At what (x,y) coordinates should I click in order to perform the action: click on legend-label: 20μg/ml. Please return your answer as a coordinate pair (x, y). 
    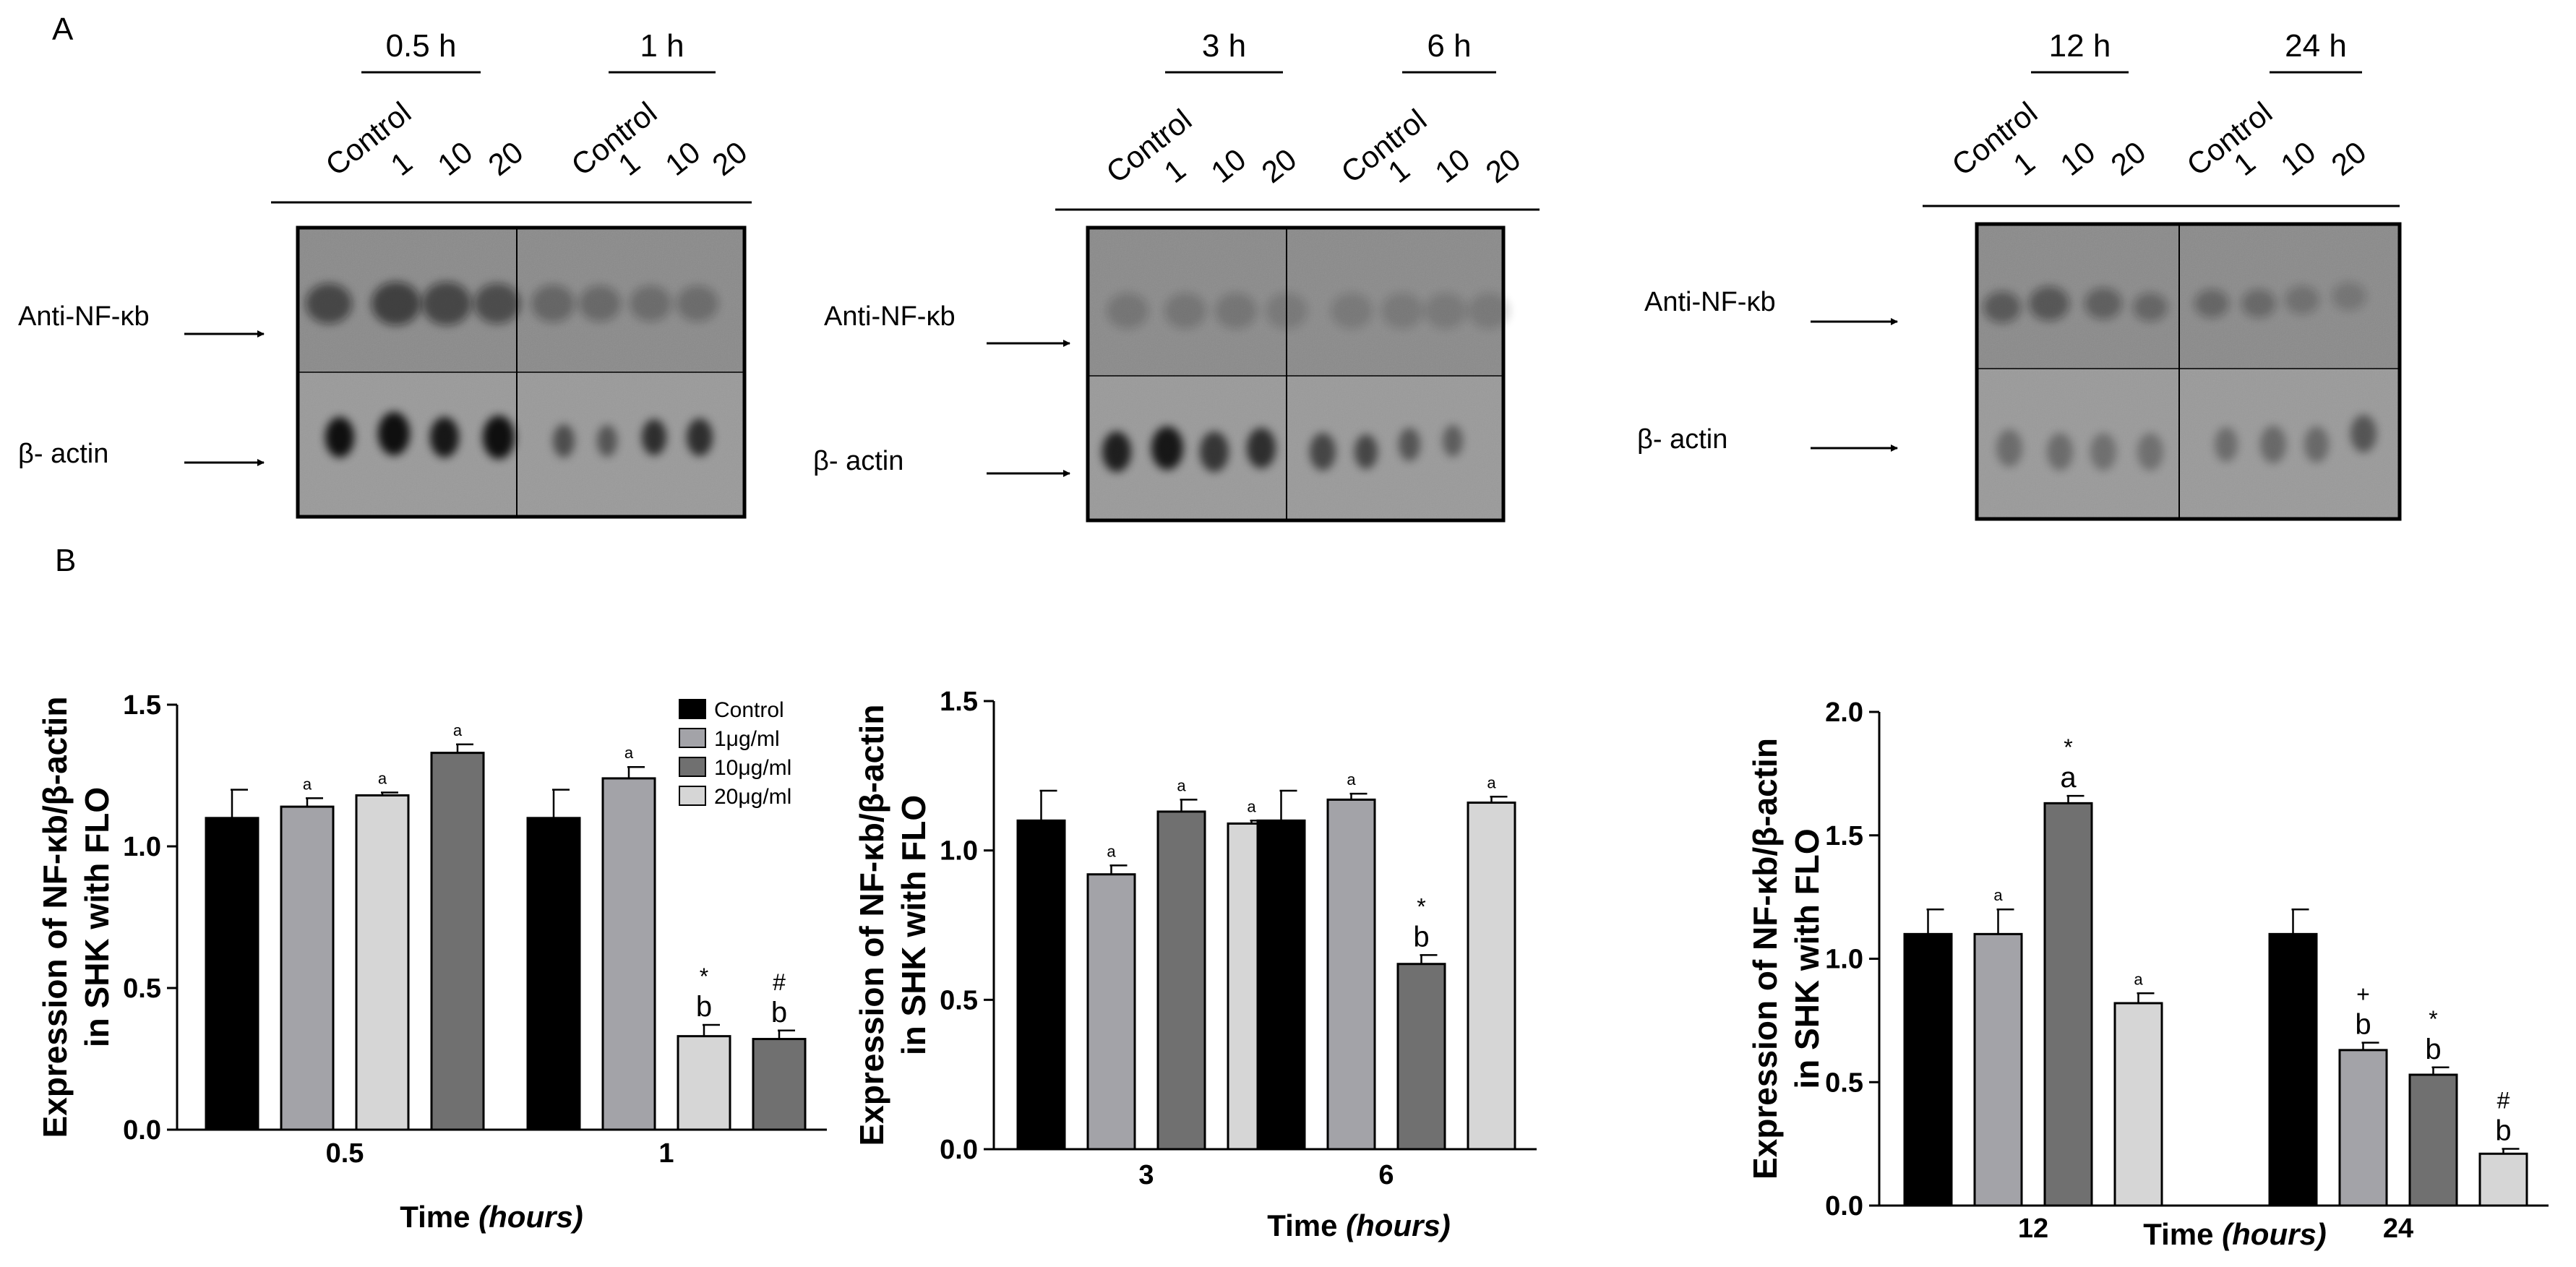
    Looking at the image, I should click on (753, 797).